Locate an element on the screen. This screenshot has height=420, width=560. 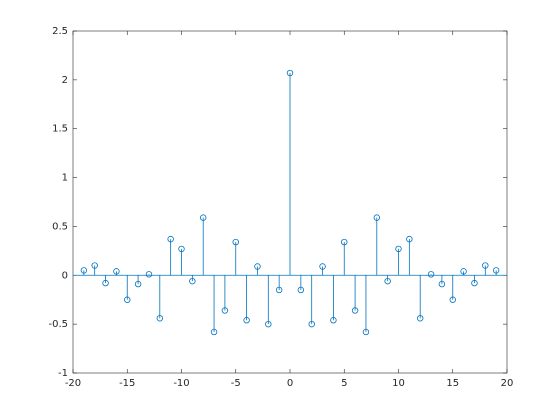
y-tick-label: -0.5 is located at coordinates (58, 324).